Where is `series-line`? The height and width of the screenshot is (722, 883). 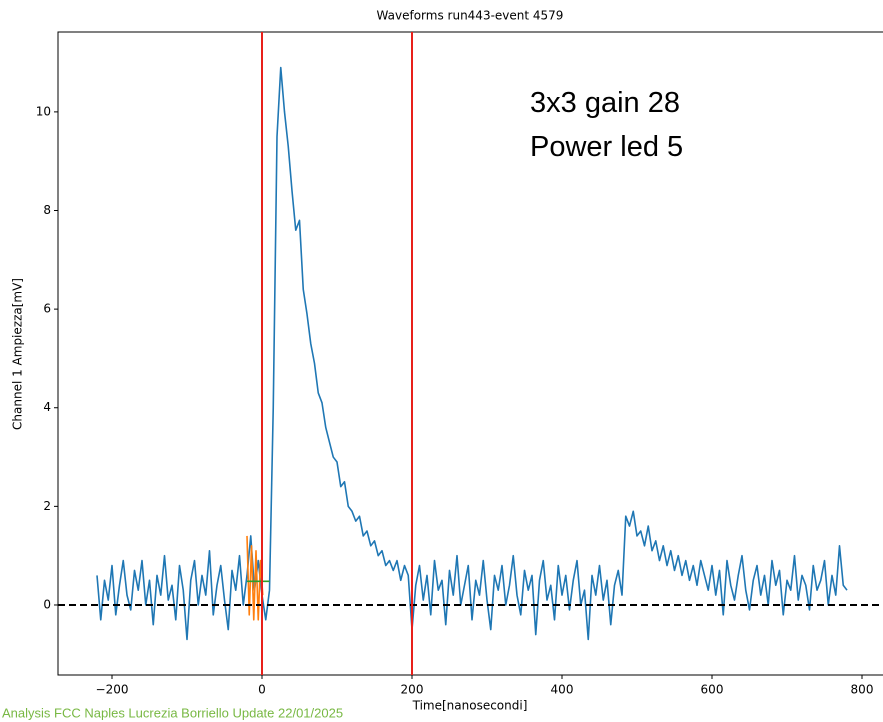
series-line is located at coordinates (255, 578).